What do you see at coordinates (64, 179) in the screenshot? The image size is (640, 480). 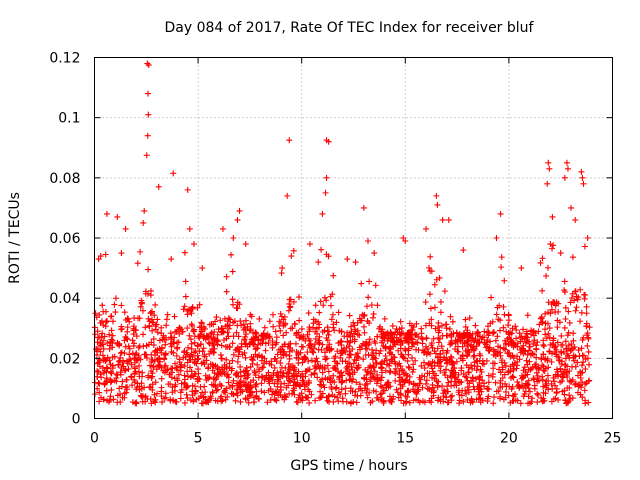 I see `y-tick-label: 0.08` at bounding box center [64, 179].